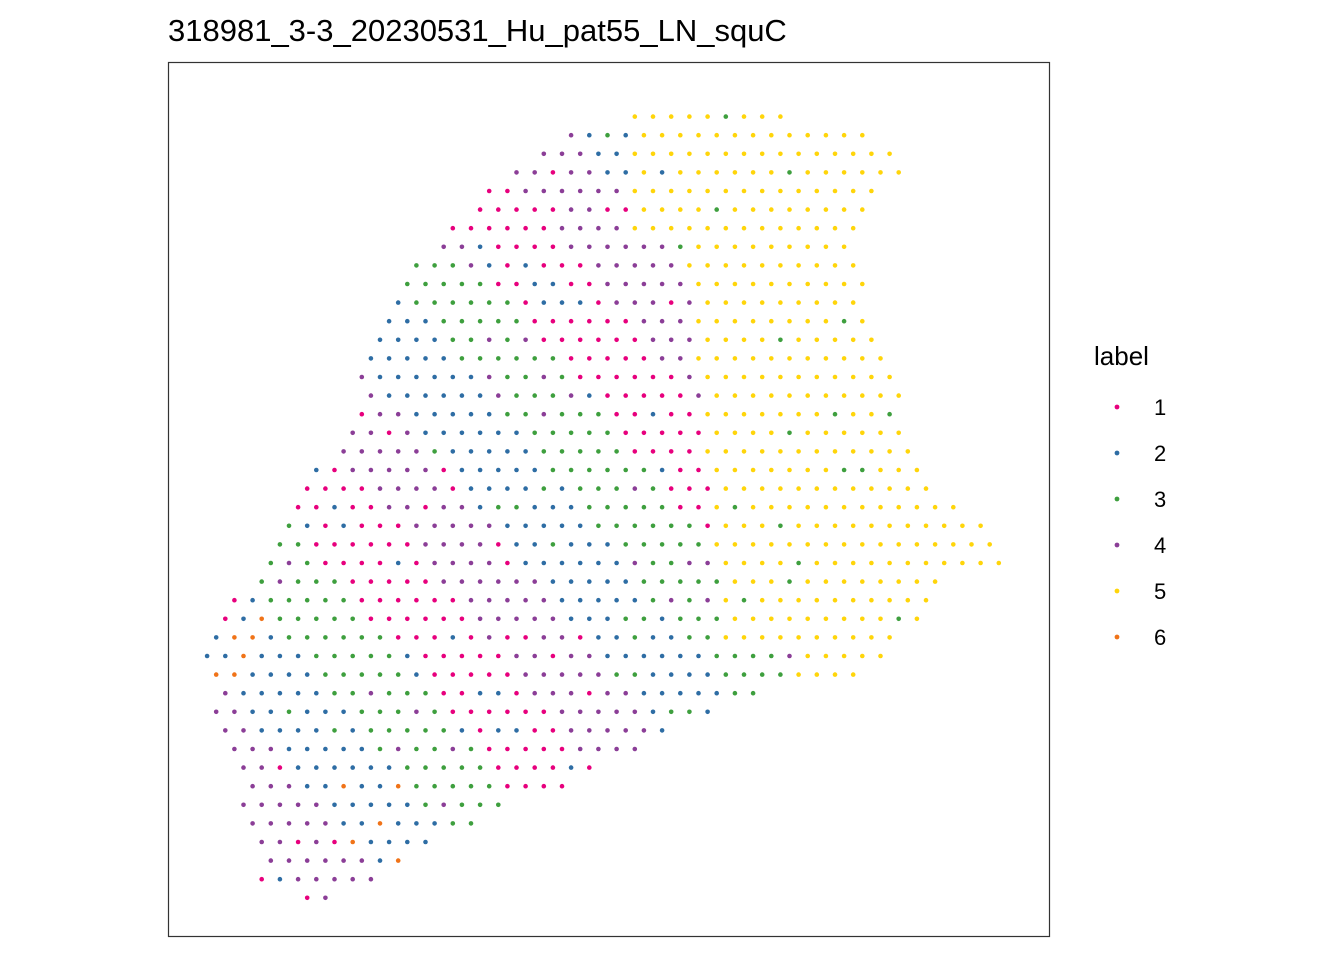 Image resolution: width=1344 pixels, height=960 pixels. I want to click on chart-title: 318981_3-3_20230531_Hu_pat55_LN_squC, so click(477, 30).